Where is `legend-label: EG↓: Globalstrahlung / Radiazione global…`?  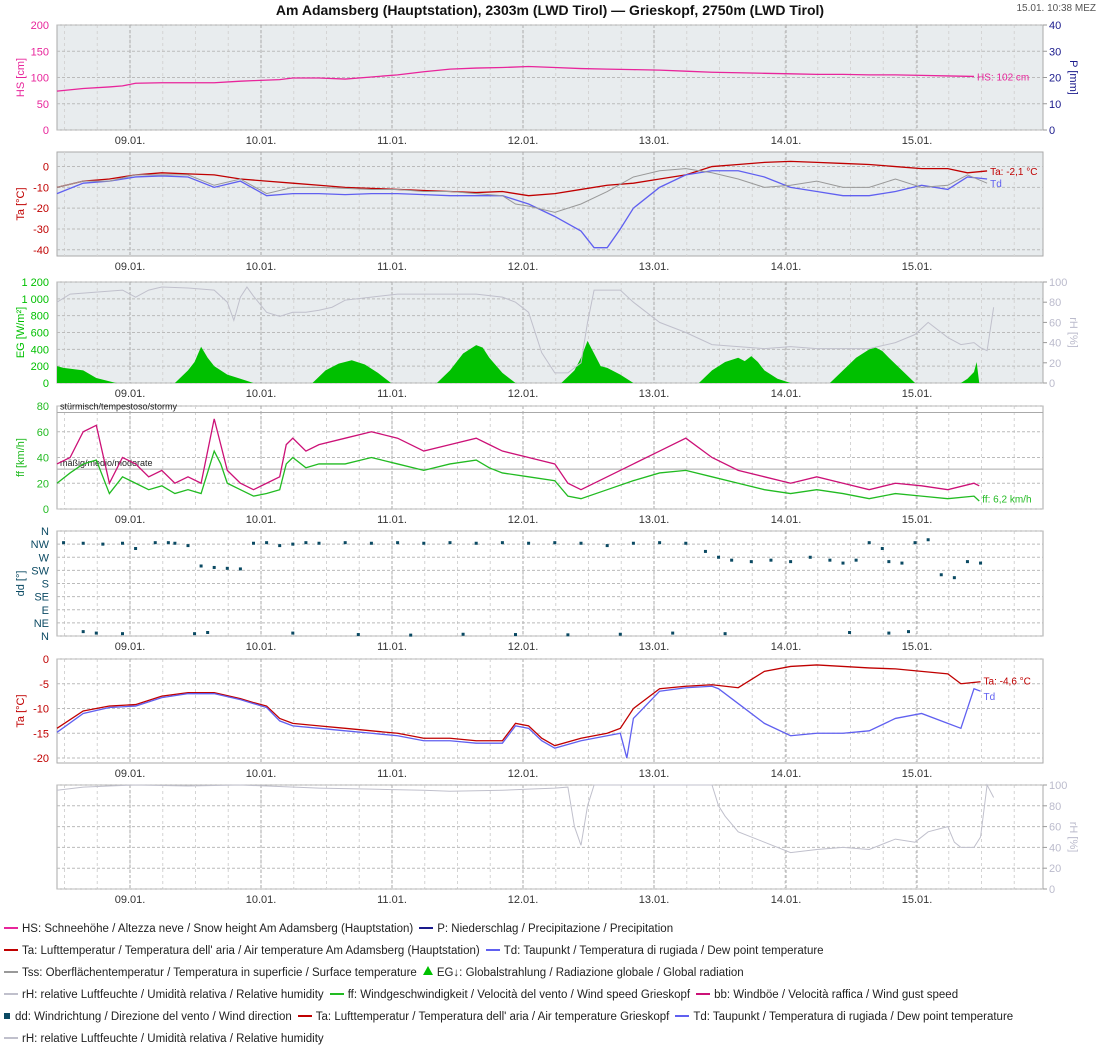 legend-label: EG↓: Globalstrahlung / Radiazione global… is located at coordinates (590, 973).